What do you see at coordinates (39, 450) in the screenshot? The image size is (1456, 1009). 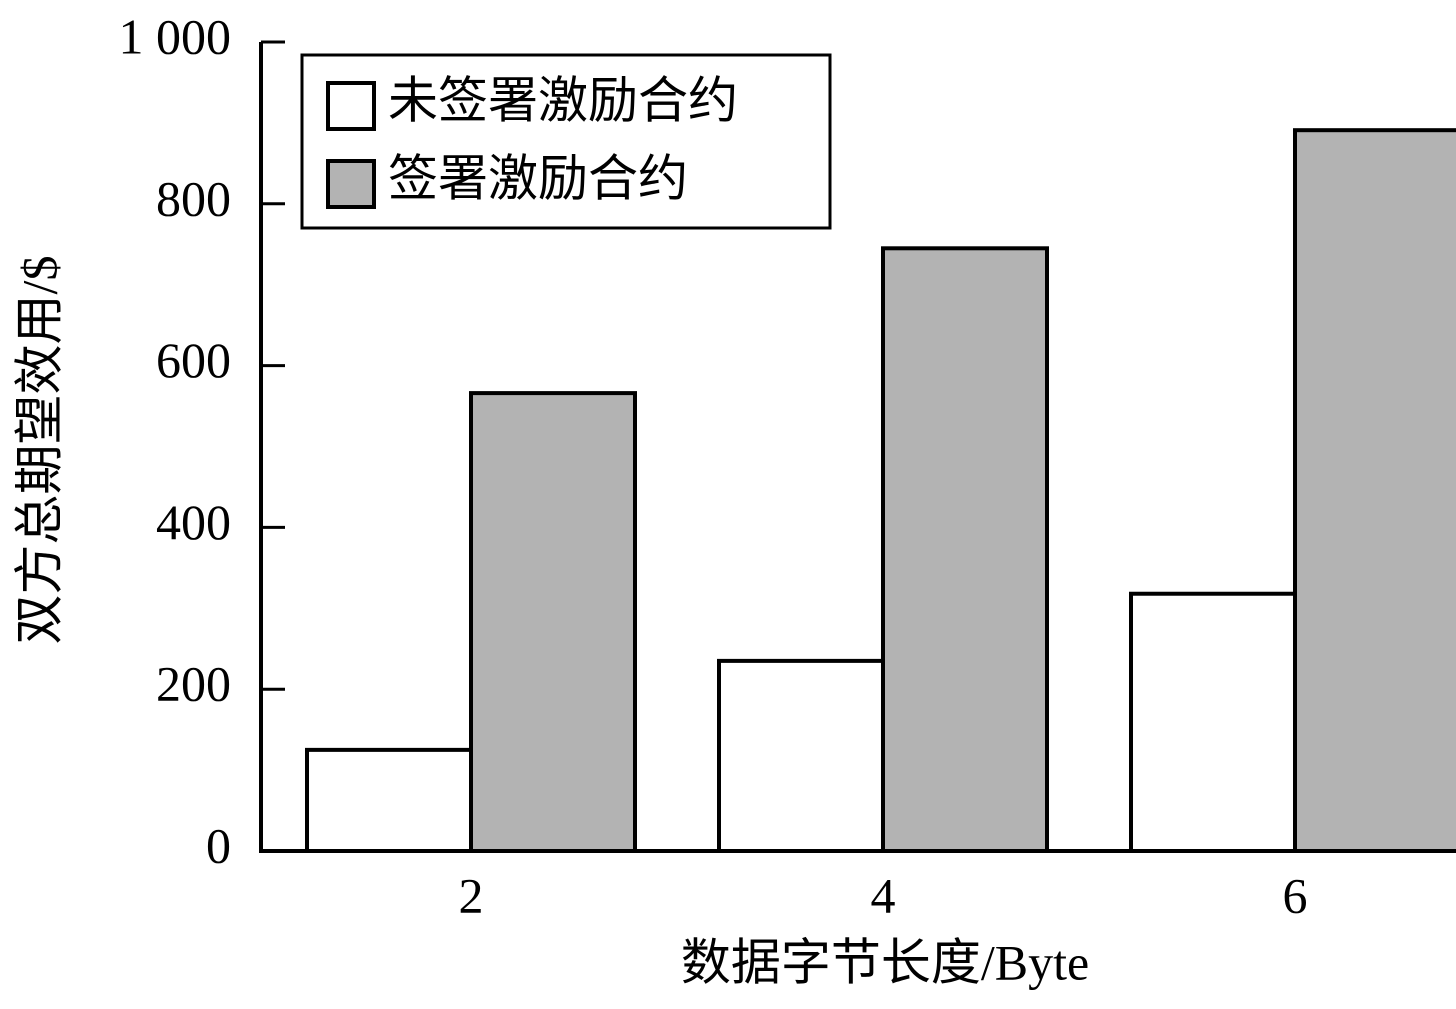 I see `y-axis-label: 双方总期望效用/$` at bounding box center [39, 450].